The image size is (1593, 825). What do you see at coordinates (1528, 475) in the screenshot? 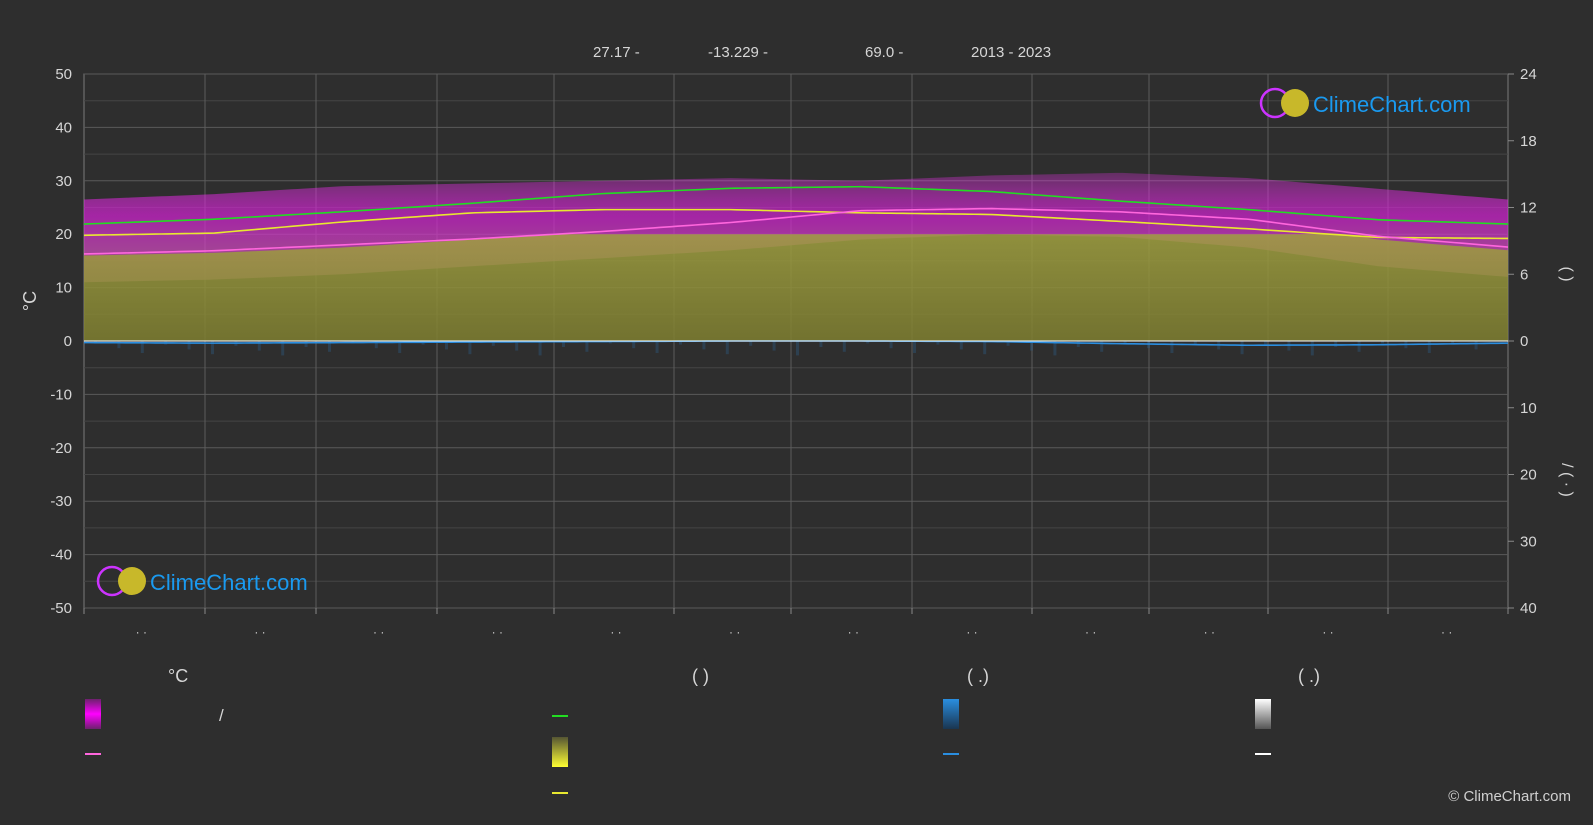
I see `right-bottom-tick-label: 20` at bounding box center [1528, 475].